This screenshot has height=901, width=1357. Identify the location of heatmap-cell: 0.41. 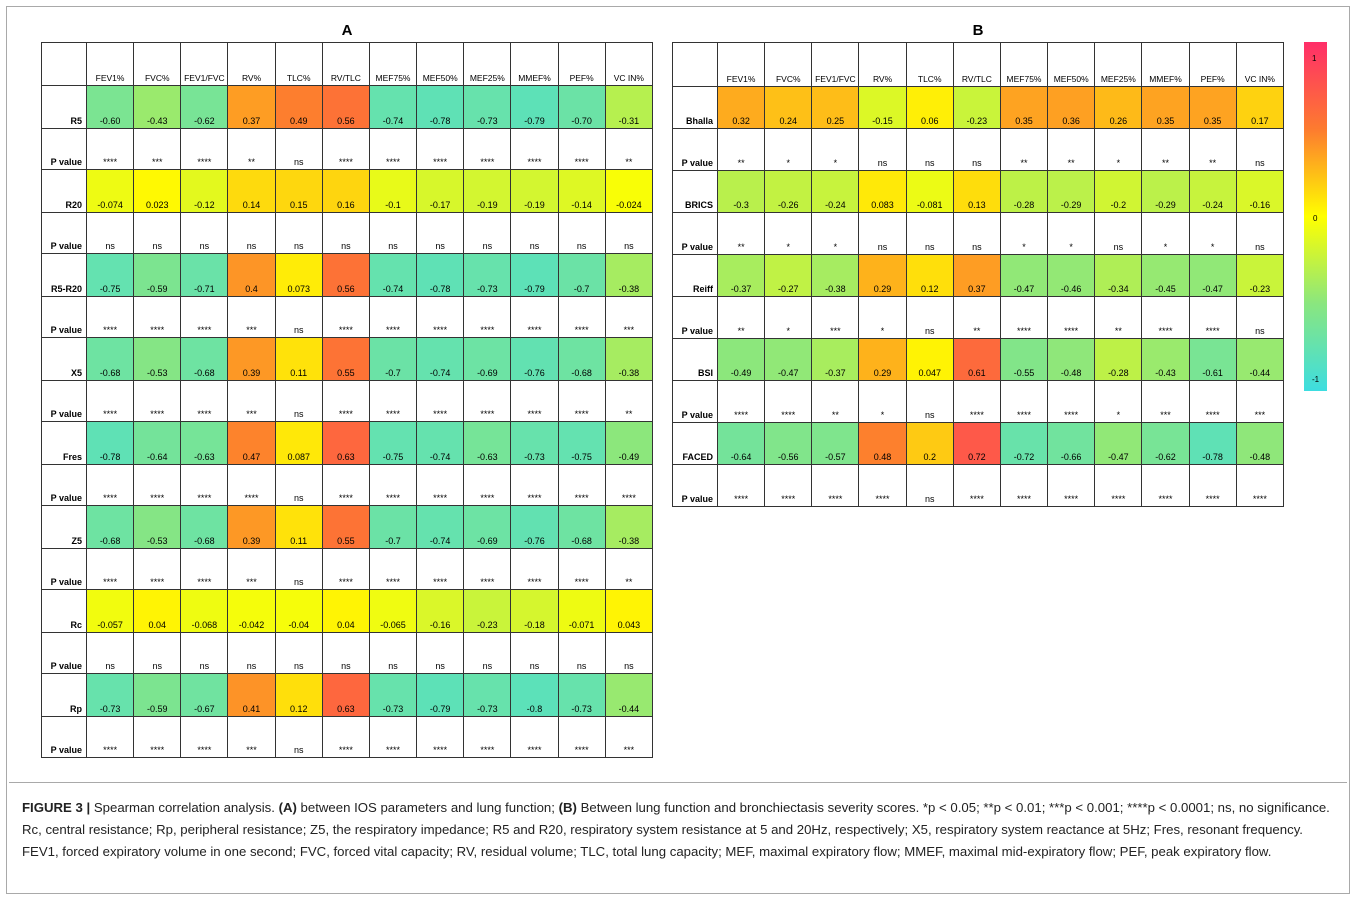
(251, 695).